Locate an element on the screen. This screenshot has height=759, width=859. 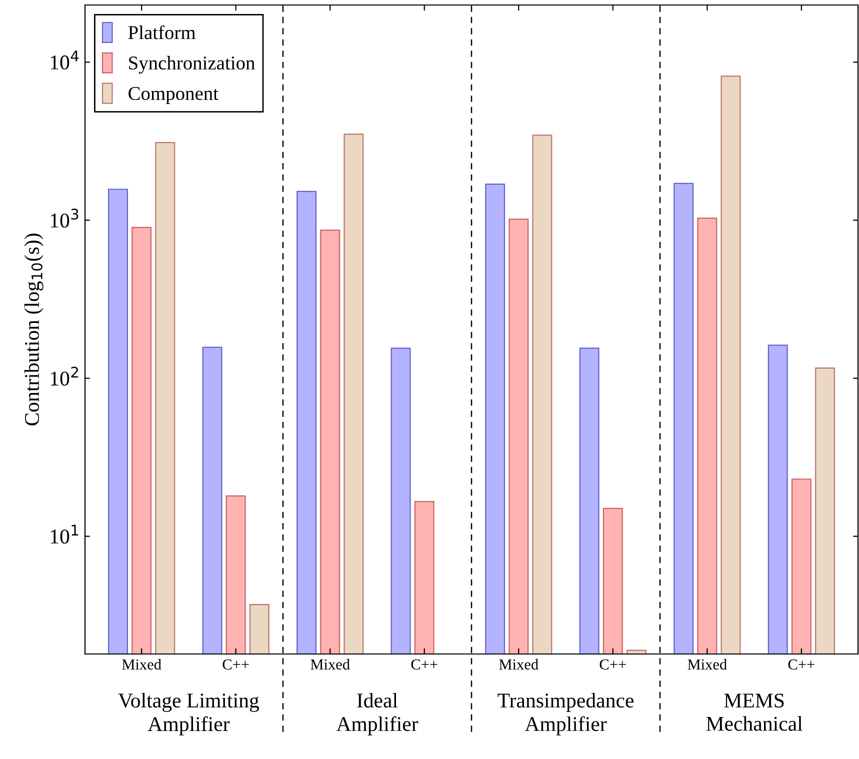
y-tick-label: 10$^{3}$ is located at coordinates (64, 218).